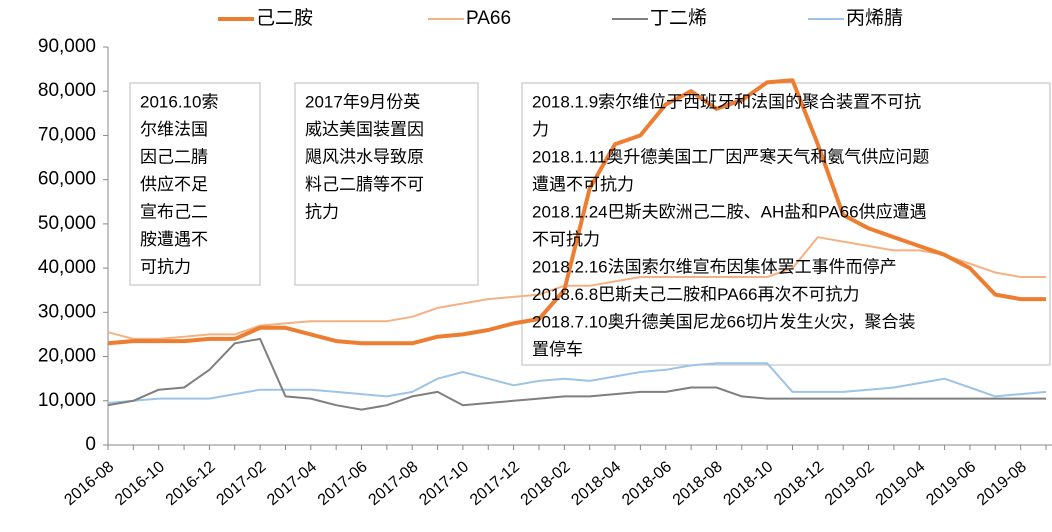  Describe the element at coordinates (444, 483) in the screenshot. I see `x-tick-label: 2017-10` at that location.